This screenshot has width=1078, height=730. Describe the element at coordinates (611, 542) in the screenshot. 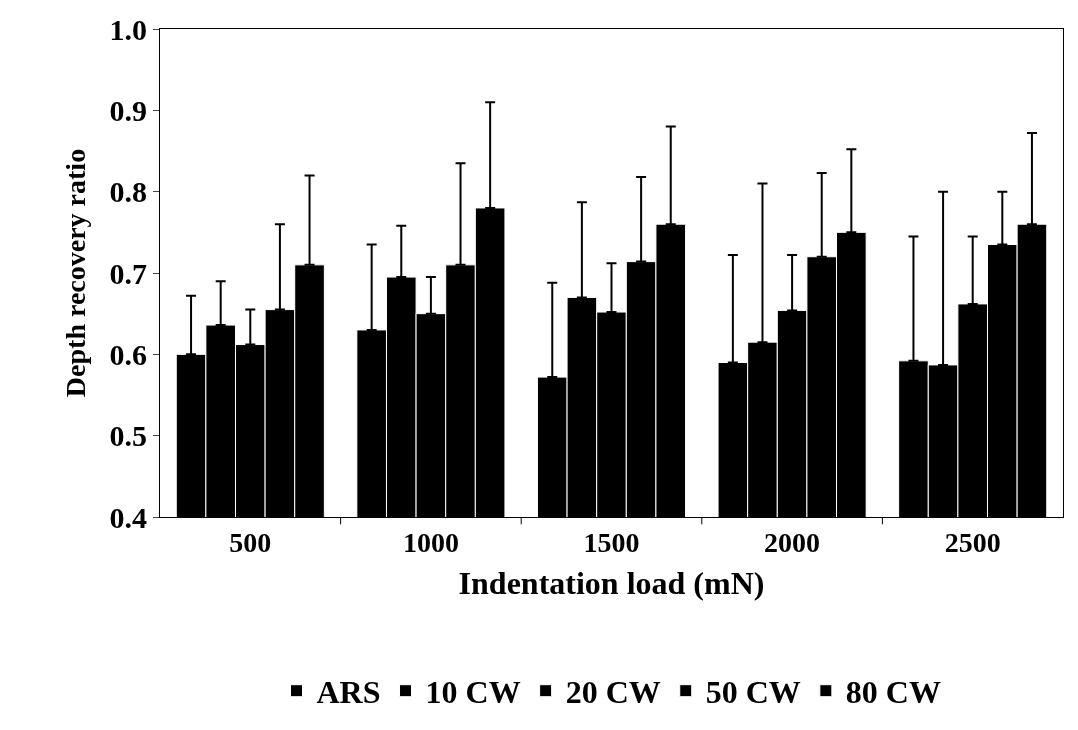

I see `x-tick-label: 1500` at that location.